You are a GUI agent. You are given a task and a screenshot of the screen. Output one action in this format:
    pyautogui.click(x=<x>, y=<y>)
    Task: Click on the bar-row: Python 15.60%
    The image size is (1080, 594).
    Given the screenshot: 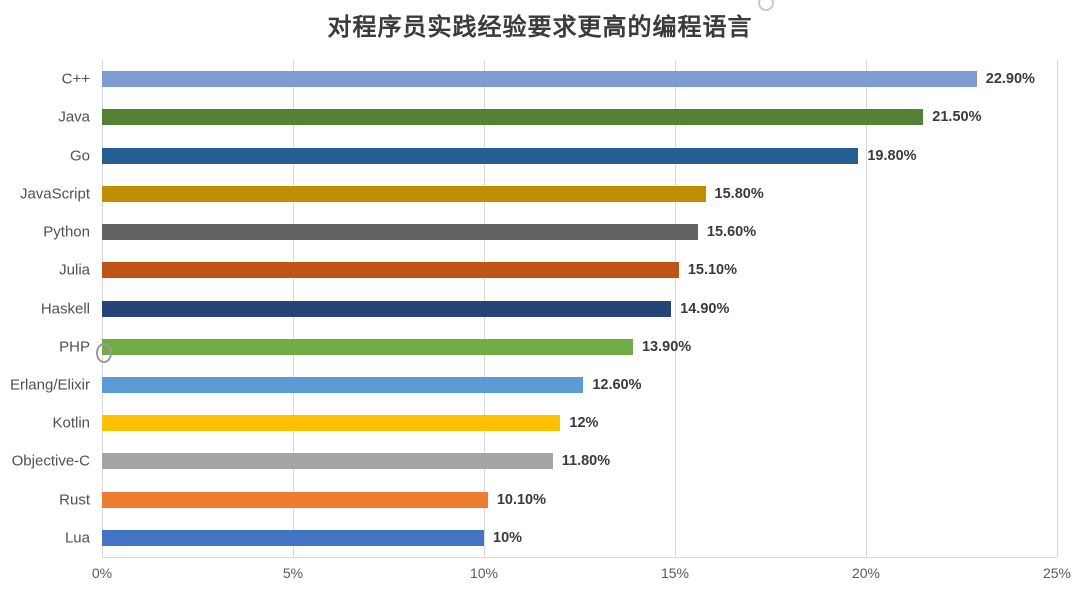 What is the action you would take?
    pyautogui.click(x=550, y=232)
    